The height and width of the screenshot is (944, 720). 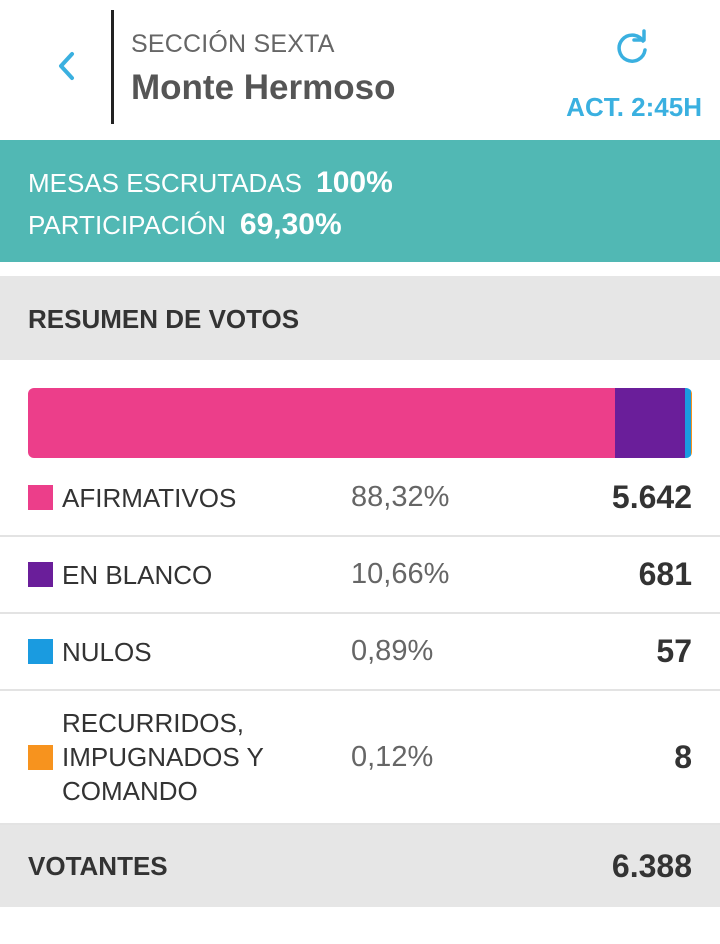 I want to click on row-label: NULOS, so click(x=107, y=651).